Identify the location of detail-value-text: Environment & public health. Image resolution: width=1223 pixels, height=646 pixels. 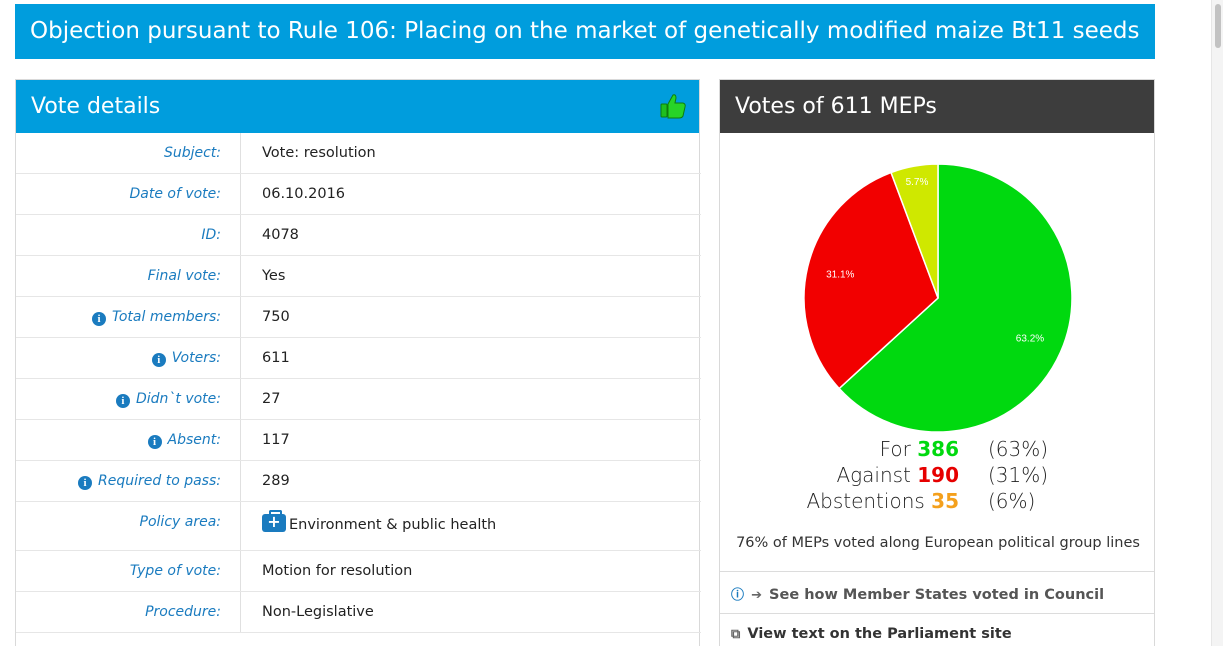
(393, 525).